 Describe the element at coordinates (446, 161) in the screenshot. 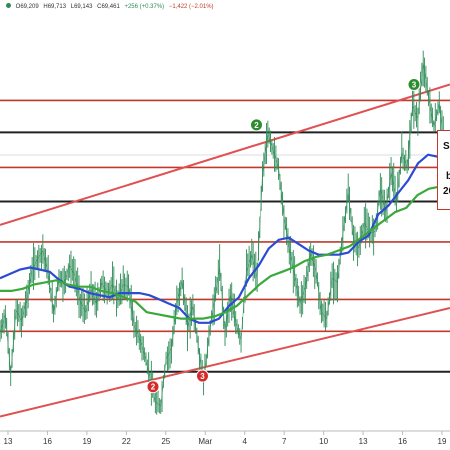

I see `annotation-line-2: c` at that location.